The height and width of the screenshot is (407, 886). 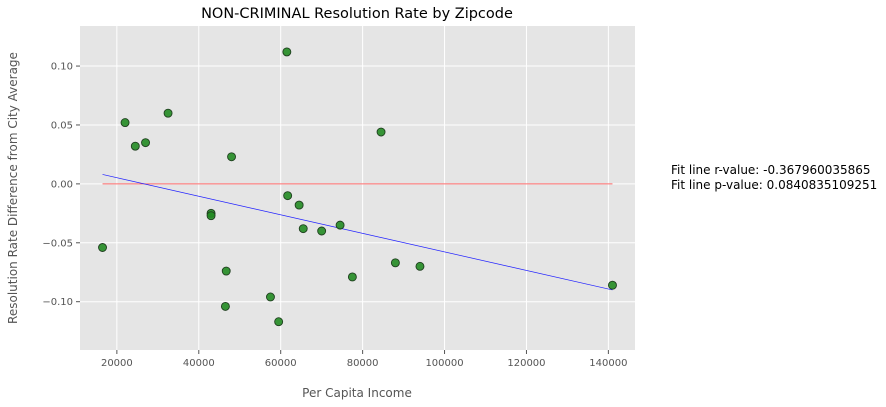 I want to click on y-tick-label: −0.05, so click(x=57, y=243).